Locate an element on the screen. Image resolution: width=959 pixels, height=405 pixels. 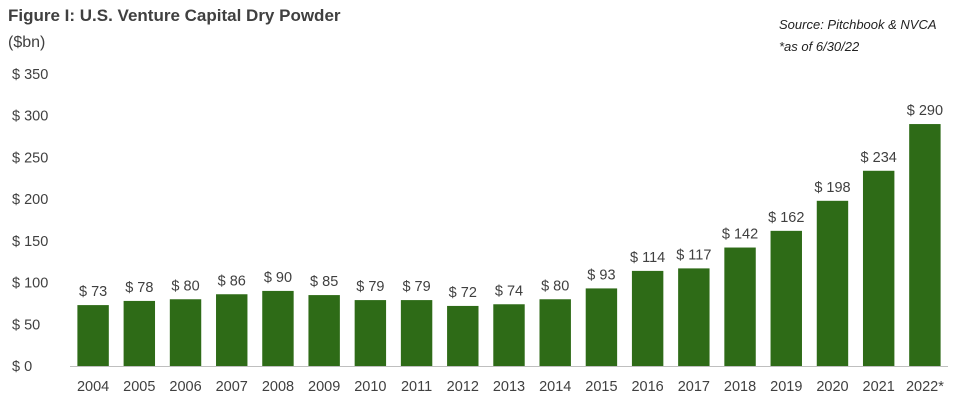
data-label: $ 162 is located at coordinates (786, 218).